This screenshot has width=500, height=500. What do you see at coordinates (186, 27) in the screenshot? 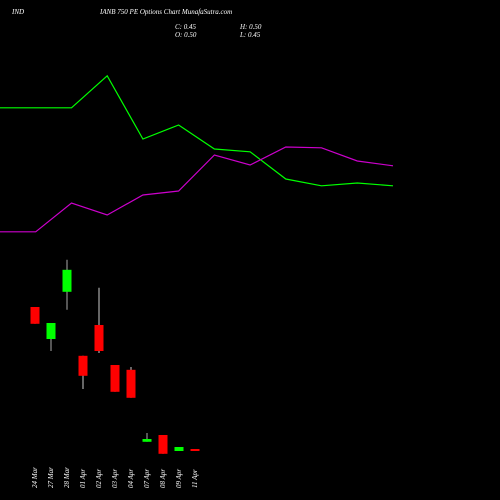
I see `annotation: C: 0.45` at bounding box center [186, 27].